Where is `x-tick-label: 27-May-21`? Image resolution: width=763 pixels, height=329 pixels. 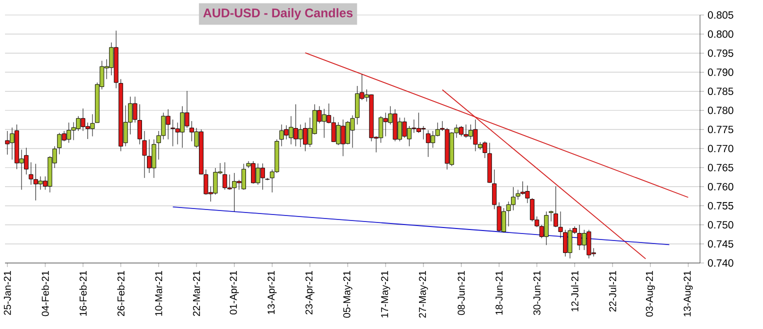 x-tick-label: 27-May-21 is located at coordinates (423, 294).